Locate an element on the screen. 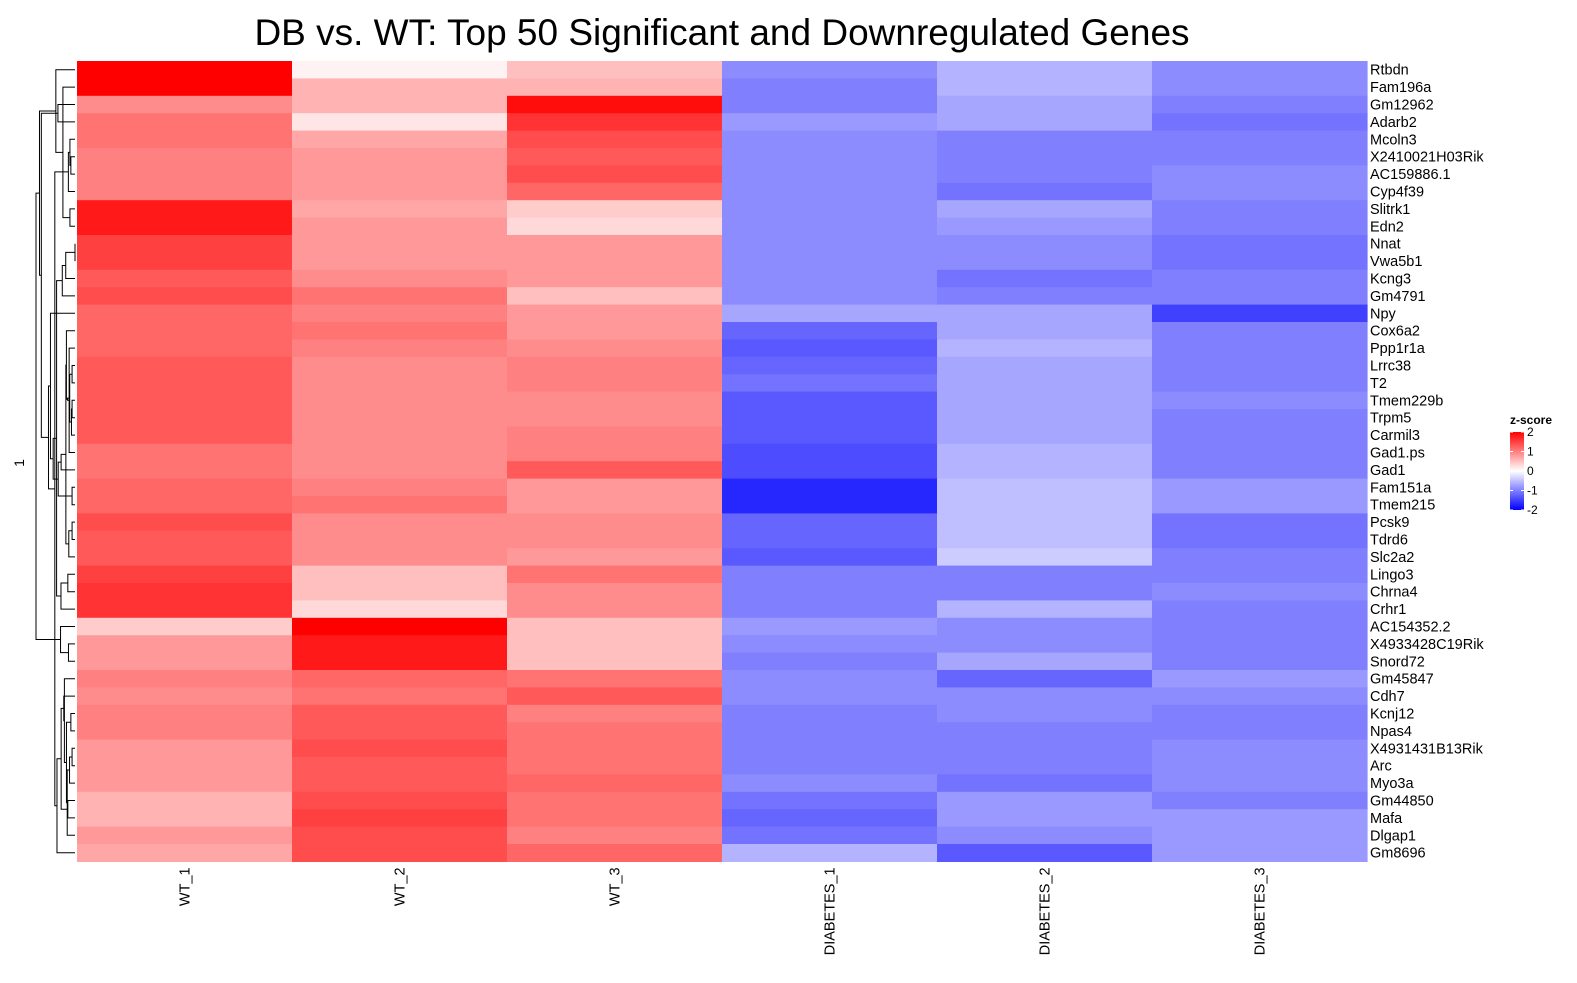 This screenshot has width=1577, height=983. legend-color-bar is located at coordinates (1517, 471).